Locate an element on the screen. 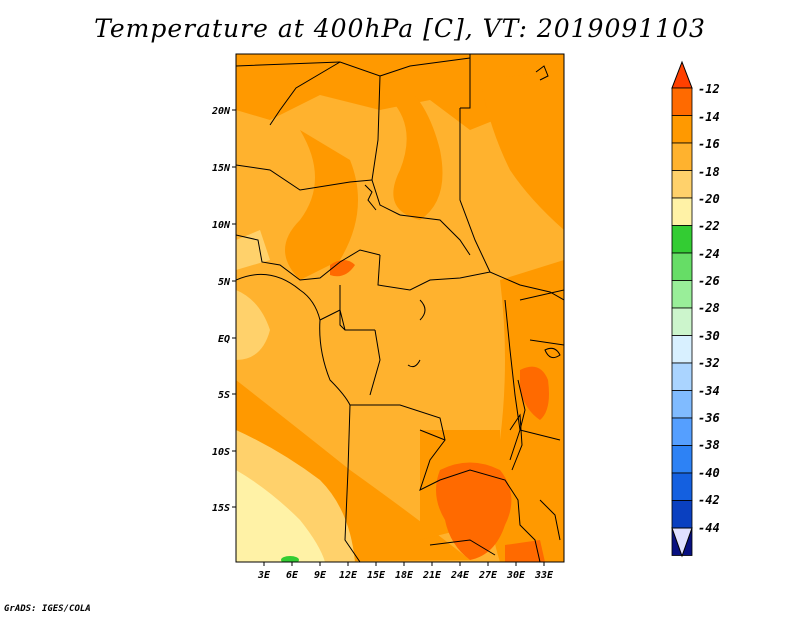  colorbar-label: -30 is located at coordinates (709, 336).